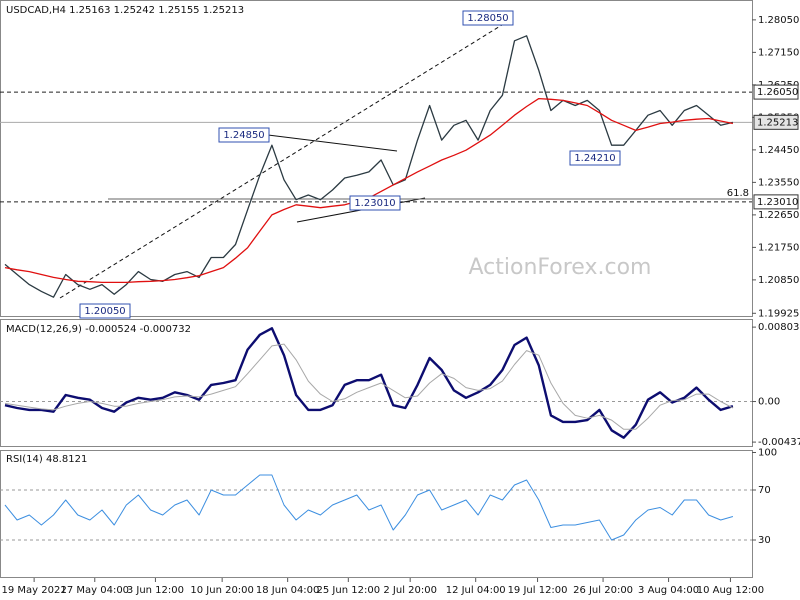  Describe the element at coordinates (778, 52) in the screenshot. I see `y-tick-label: 1.27150` at that location.